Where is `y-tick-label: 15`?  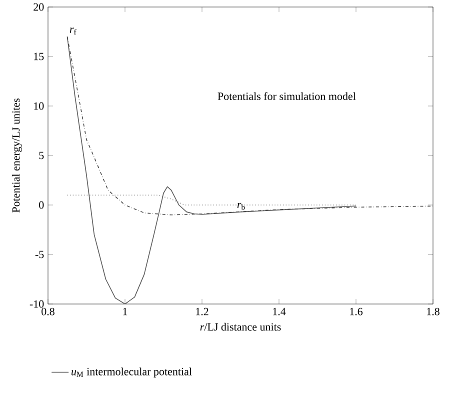
y-tick-label: 15 is located at coordinates (39, 56).